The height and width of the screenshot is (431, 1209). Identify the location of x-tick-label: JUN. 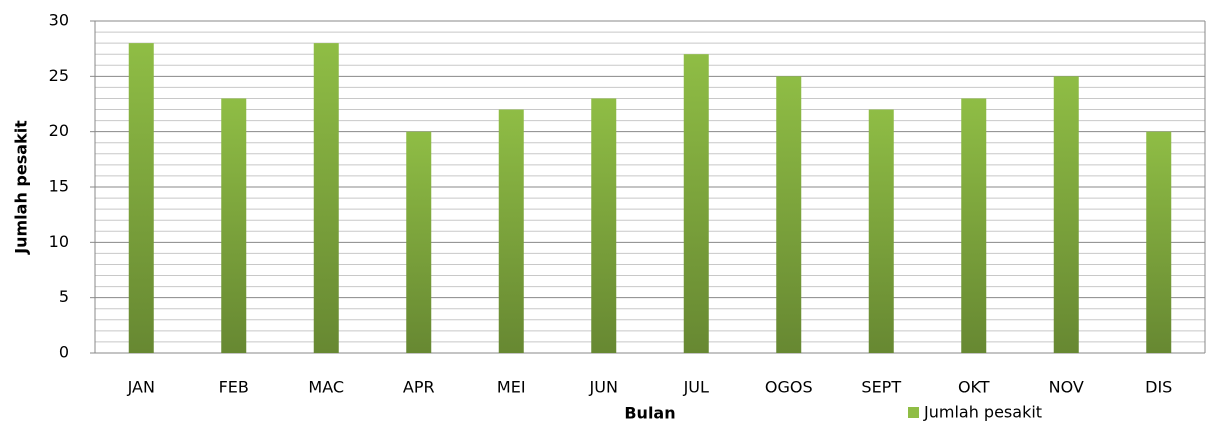
(603, 387).